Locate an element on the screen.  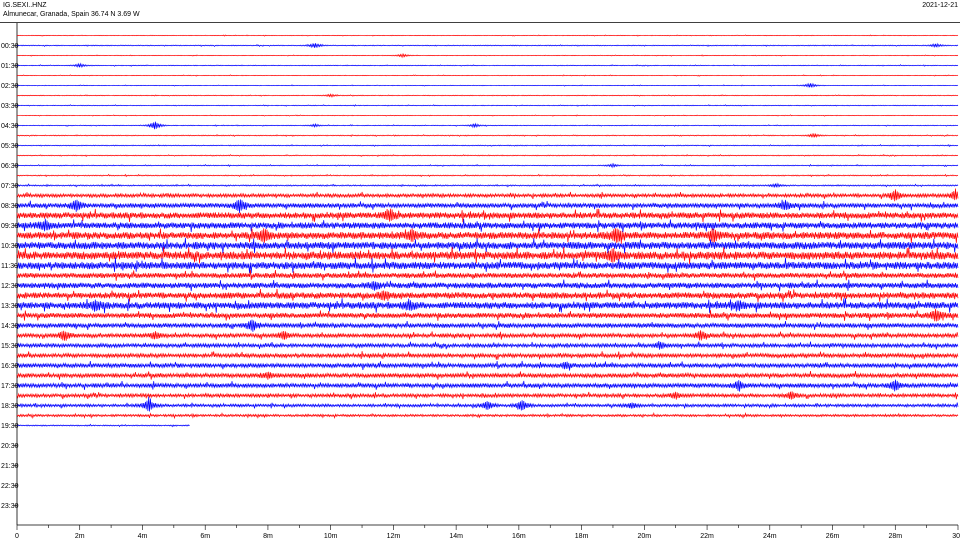
hour-label: 00:30 is located at coordinates (10, 46).